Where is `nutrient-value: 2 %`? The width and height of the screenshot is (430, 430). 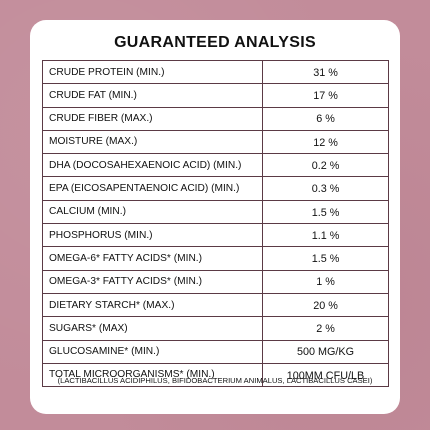 nutrient-value: 2 % is located at coordinates (325, 328).